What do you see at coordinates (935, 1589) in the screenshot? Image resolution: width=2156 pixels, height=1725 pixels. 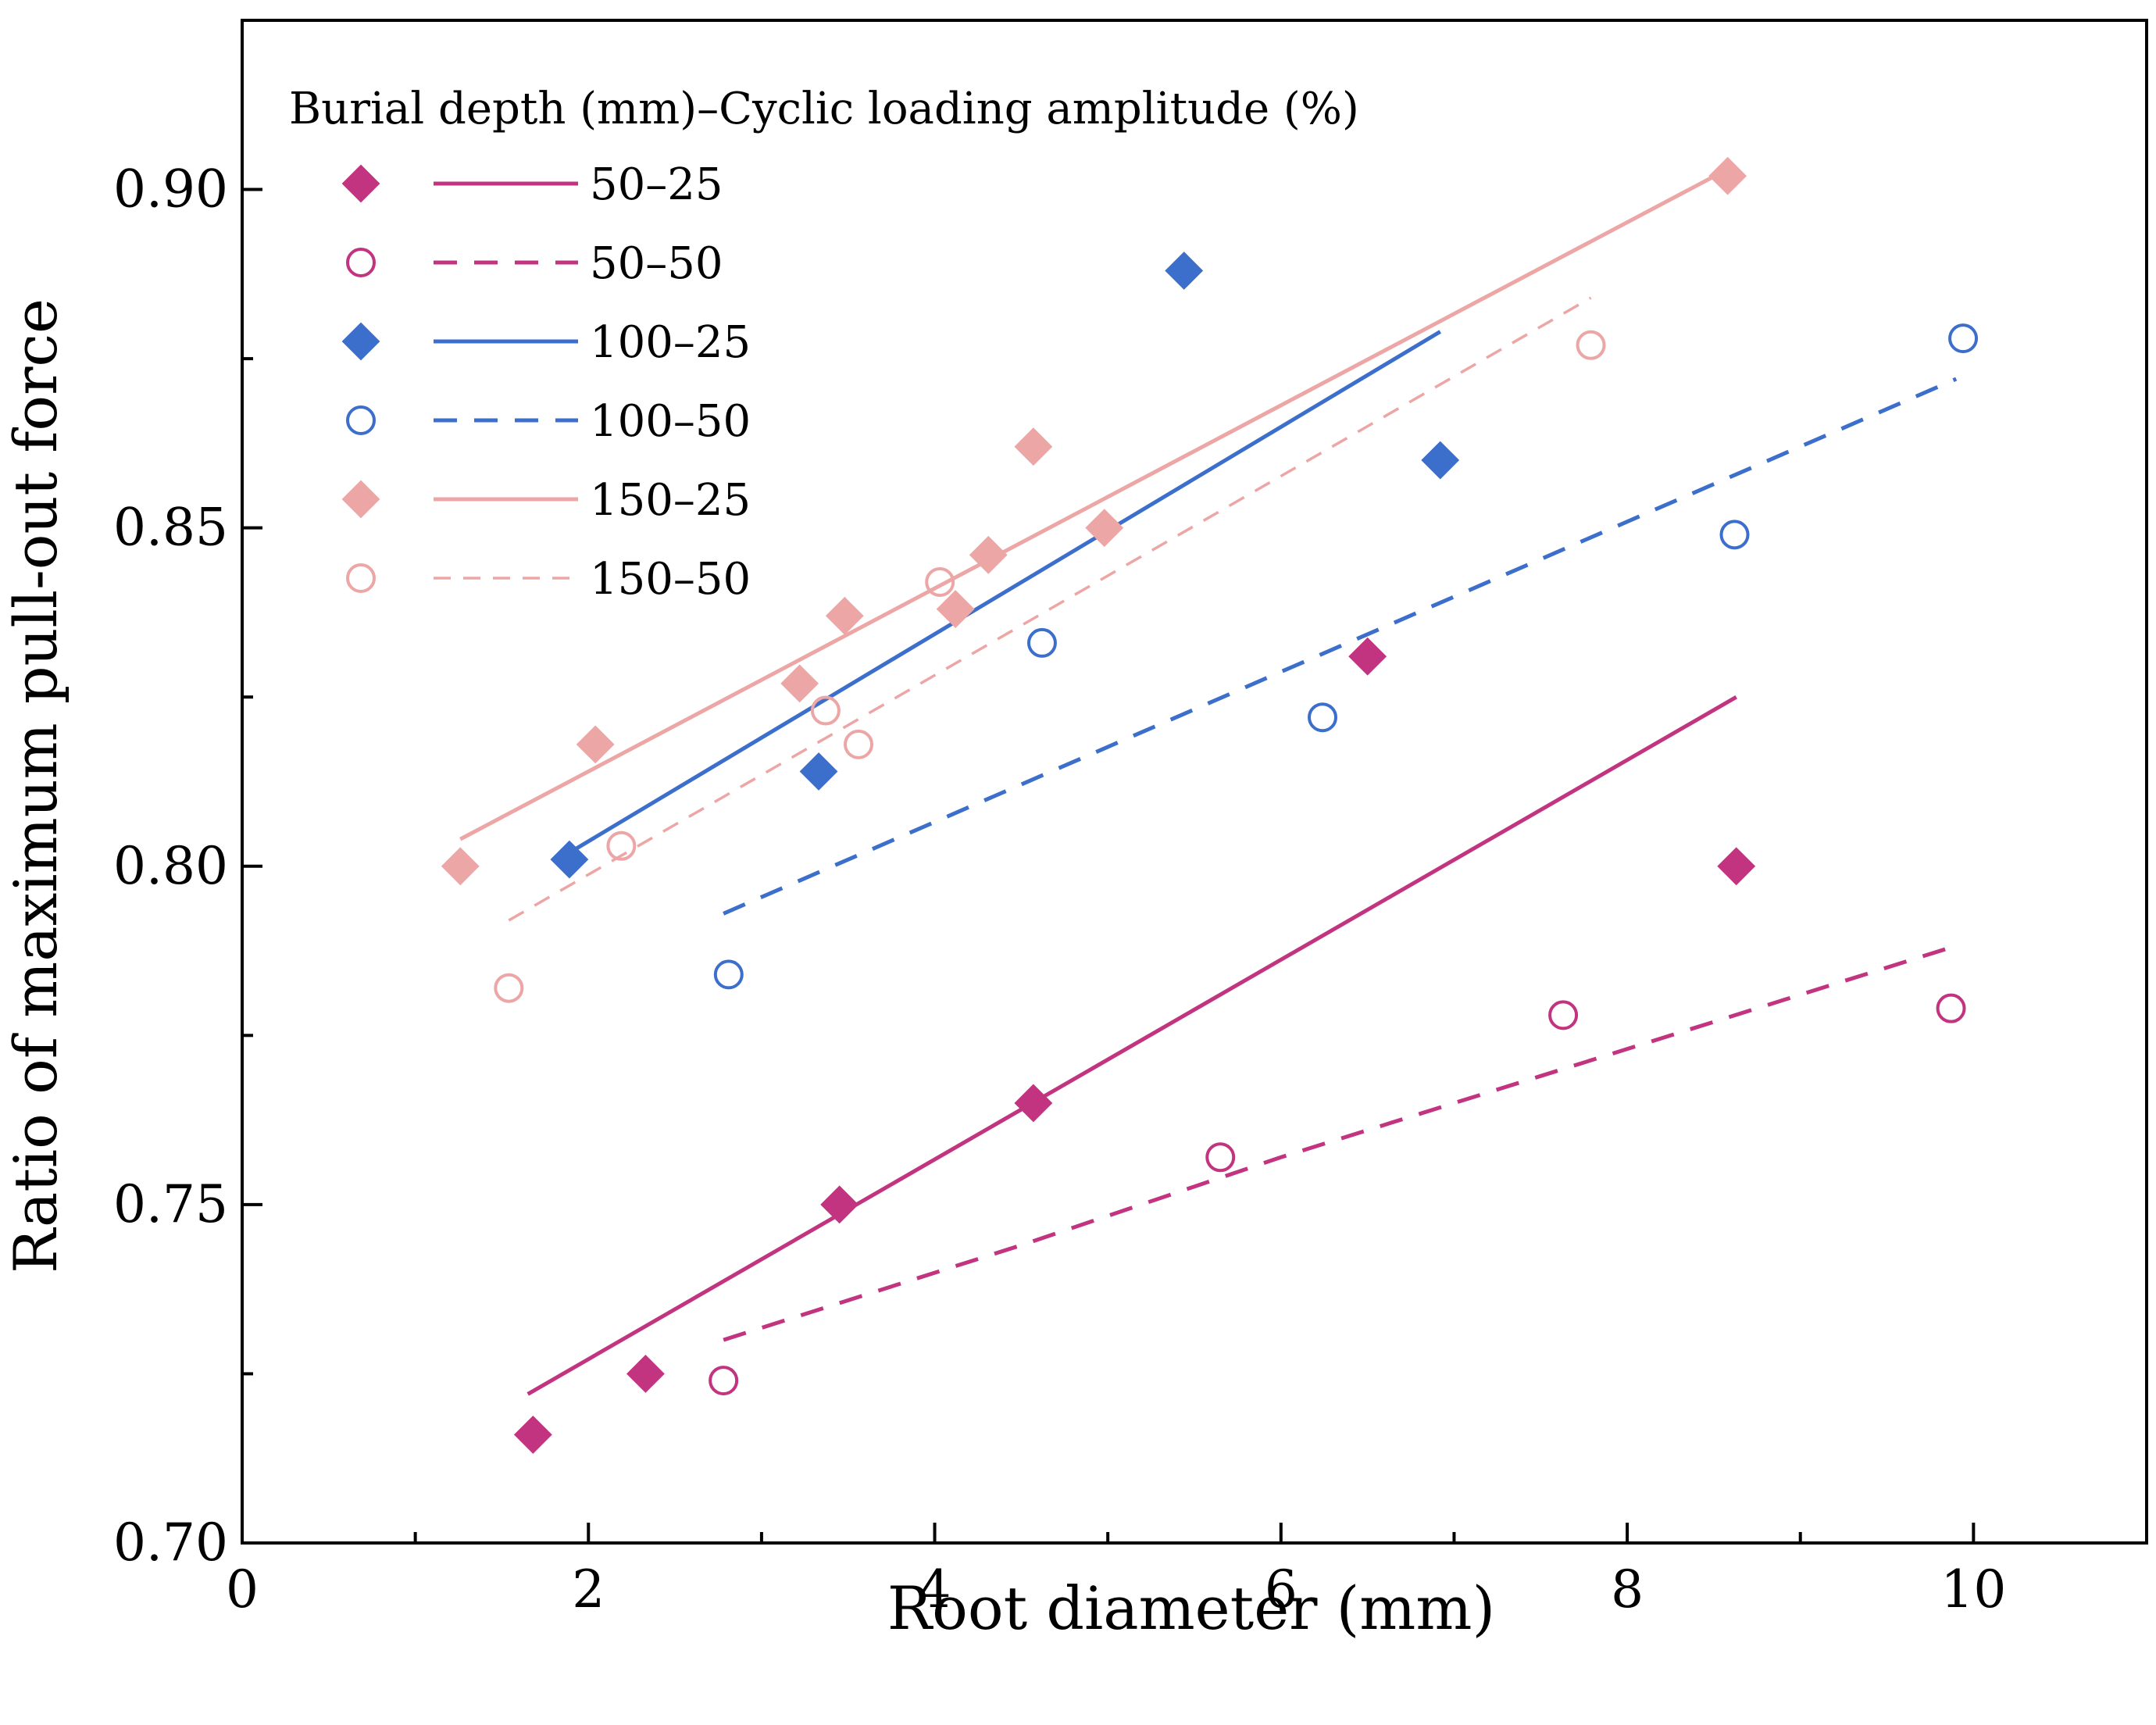 I see `x-tick-label: 4` at bounding box center [935, 1589].